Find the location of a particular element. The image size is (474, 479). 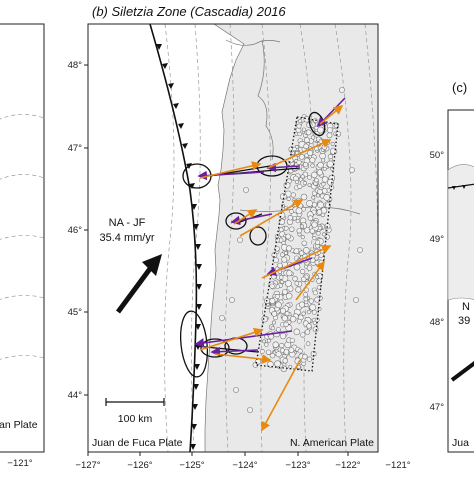

panel-a-lon-tick: −121° is located at coordinates (19, 463).